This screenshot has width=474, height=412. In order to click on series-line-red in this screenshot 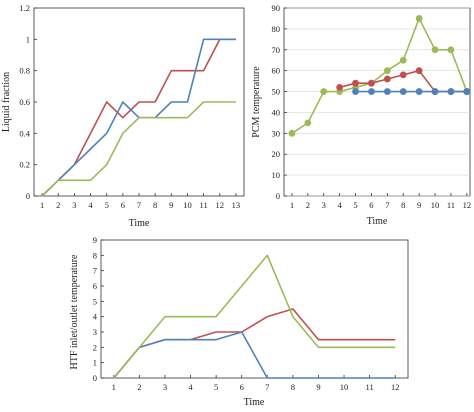, I will do `click(254, 343)`.